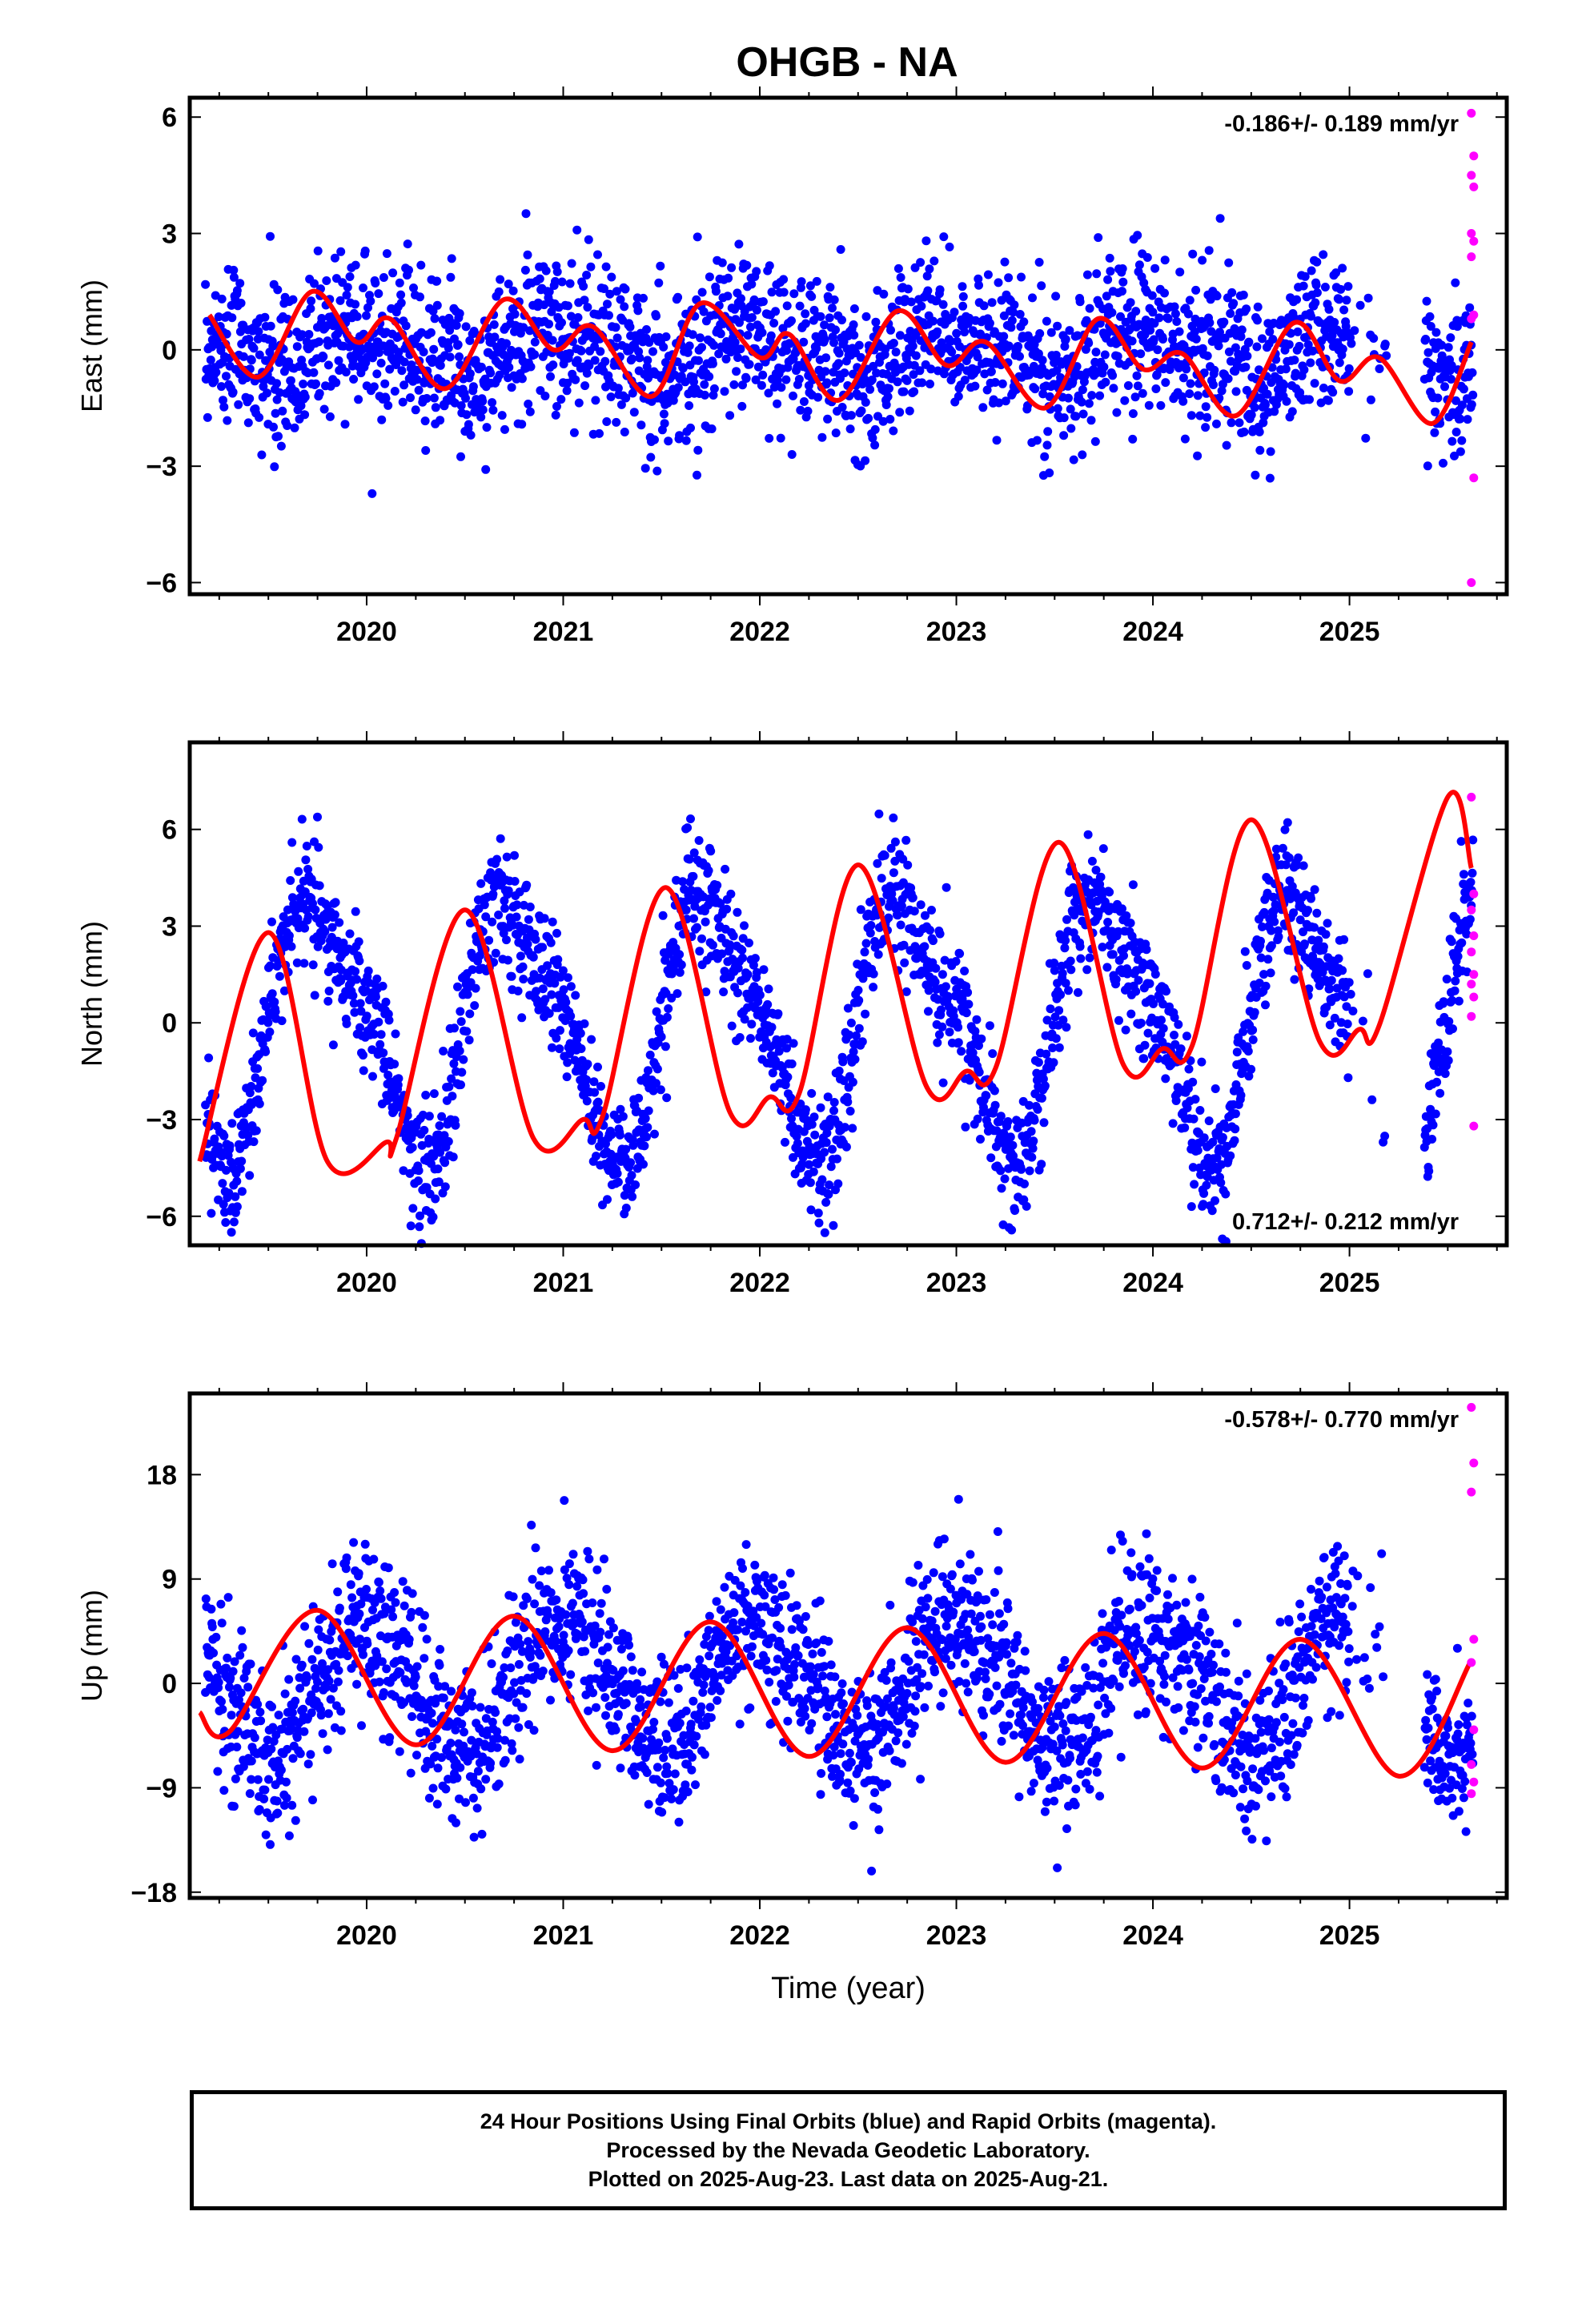 This screenshot has height=2324, width=1582. Describe the element at coordinates (1341, 124) in the screenshot. I see `east-velocity-annotation: -0.186+/- 0.189 mm/yr` at that location.